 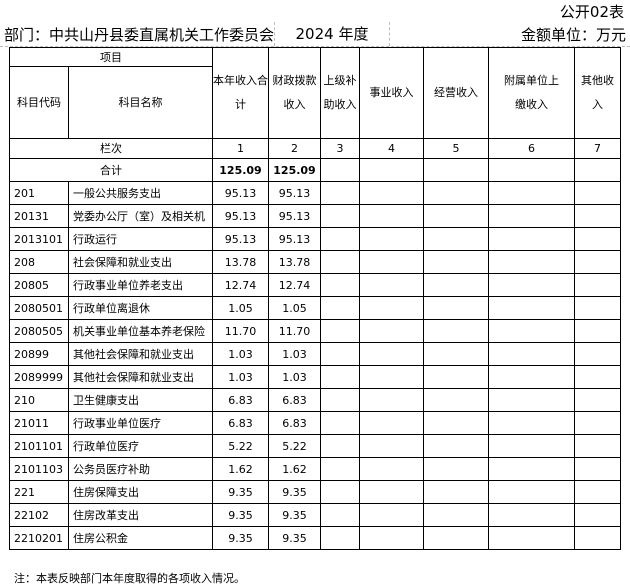 I want to click on col-number: 3, so click(x=340, y=148).